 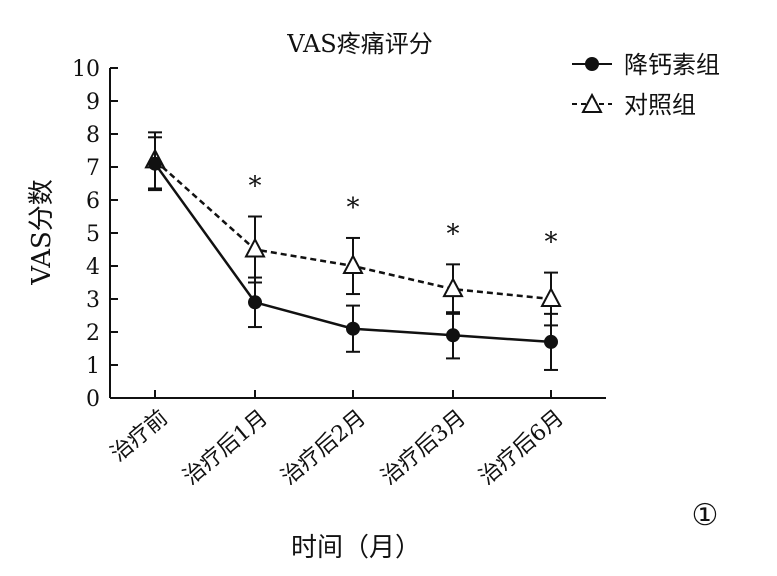 I want to click on y-axis: 0 1 2 3 4 5 6 7 8 9 10, so click(x=95, y=234).